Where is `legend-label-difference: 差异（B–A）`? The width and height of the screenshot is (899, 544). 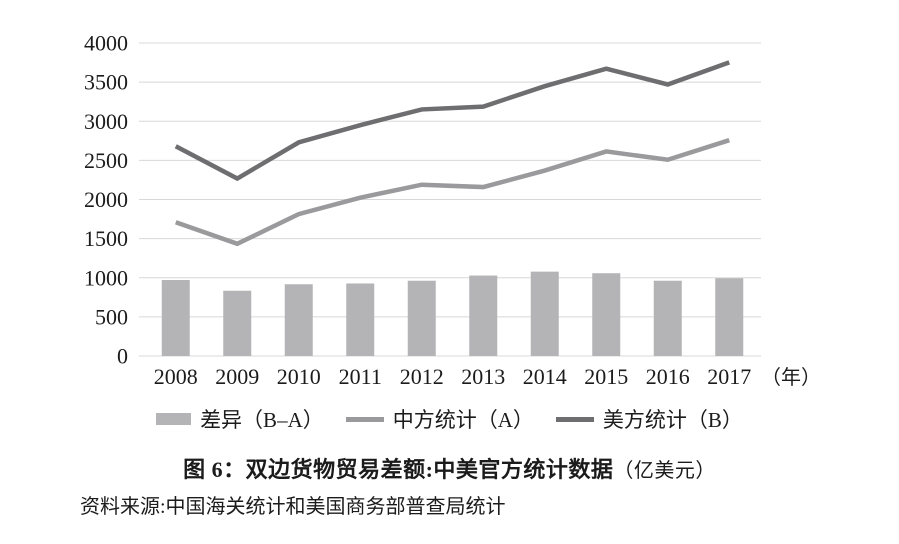
legend-label-difference: 差异（B–A） is located at coordinates (262, 420).